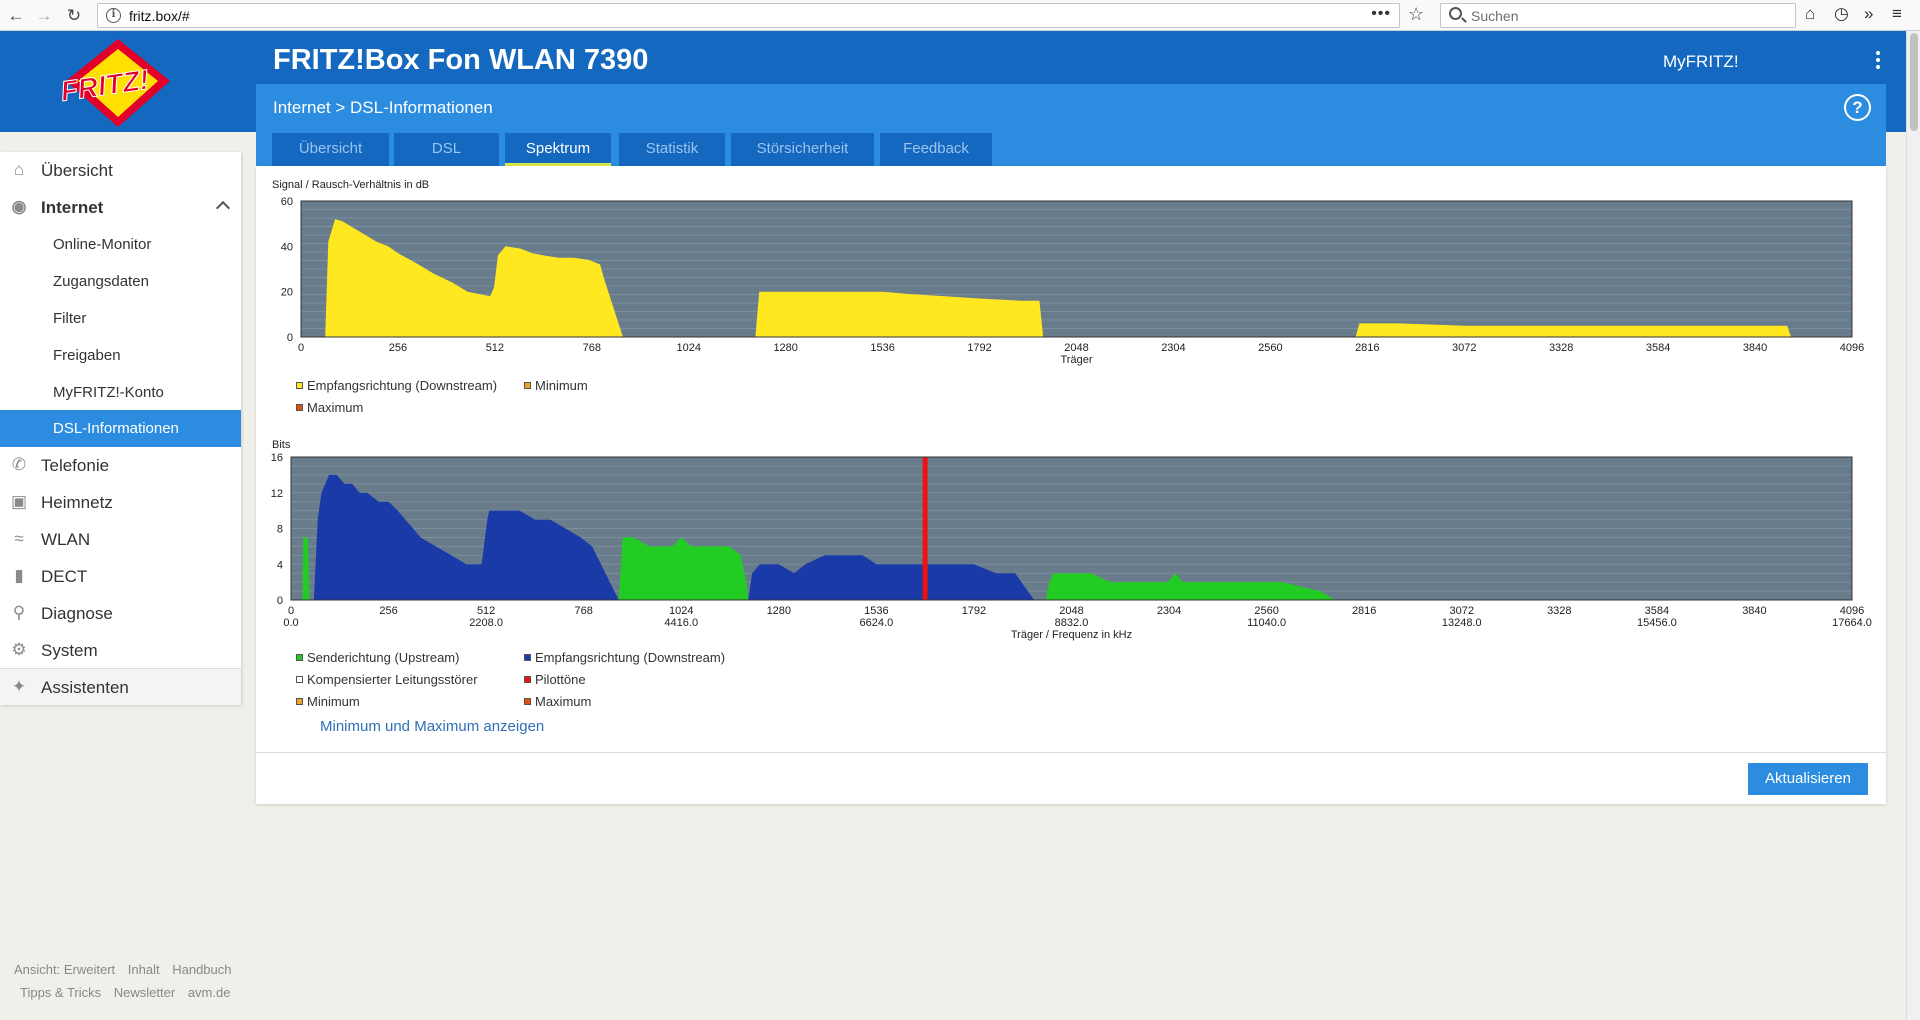 Image resolution: width=1920 pixels, height=1020 pixels. Describe the element at coordinates (1701, 61) in the screenshot. I see `myfritz-link: MyFRITZ!` at that location.